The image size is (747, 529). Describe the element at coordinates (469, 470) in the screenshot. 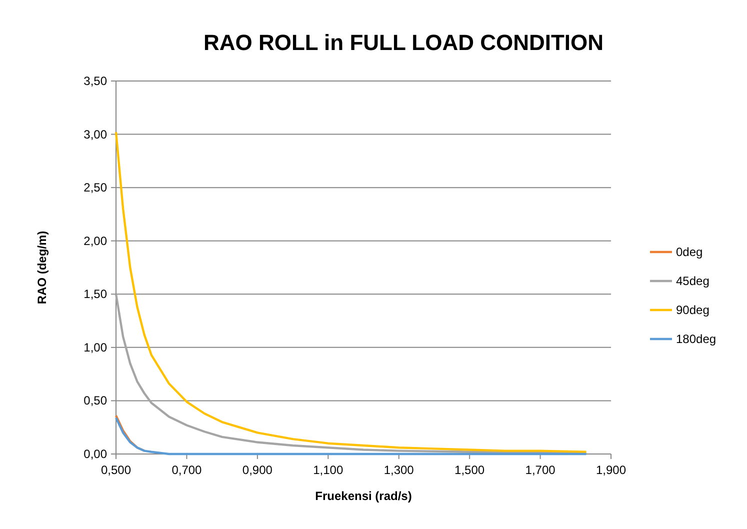

I see `x-tick-label: 1,500` at that location.